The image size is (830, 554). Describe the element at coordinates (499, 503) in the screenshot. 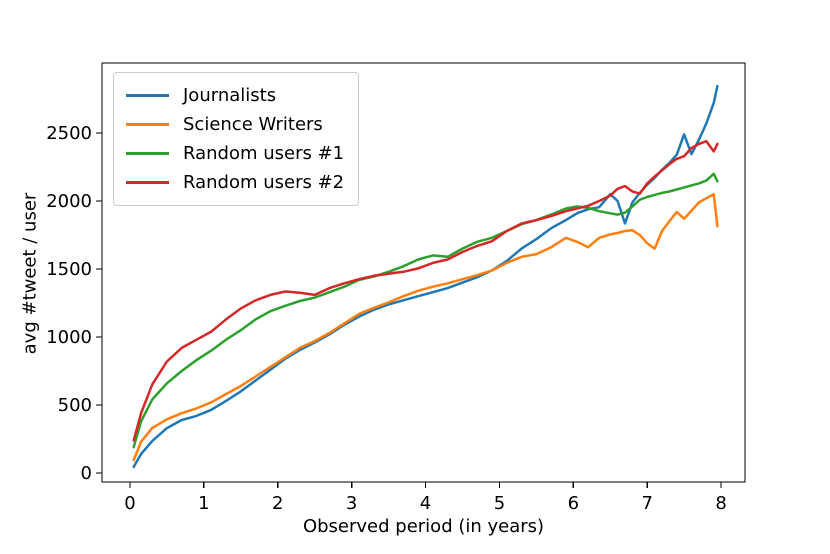

I see `x-tick-label: 5` at that location.